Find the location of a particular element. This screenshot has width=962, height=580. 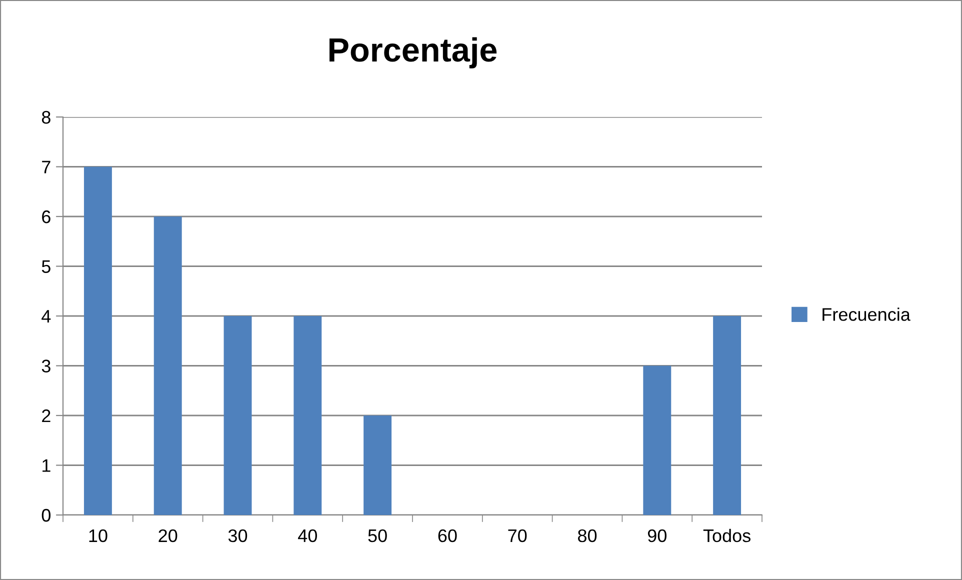

chart-title: Porcentaje is located at coordinates (413, 52).